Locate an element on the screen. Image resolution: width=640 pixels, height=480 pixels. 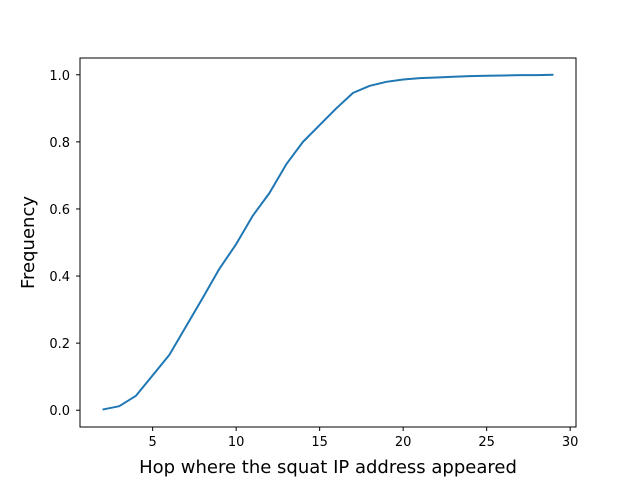
x-axis-title: Hop where the squat IP address appeared is located at coordinates (328, 467).